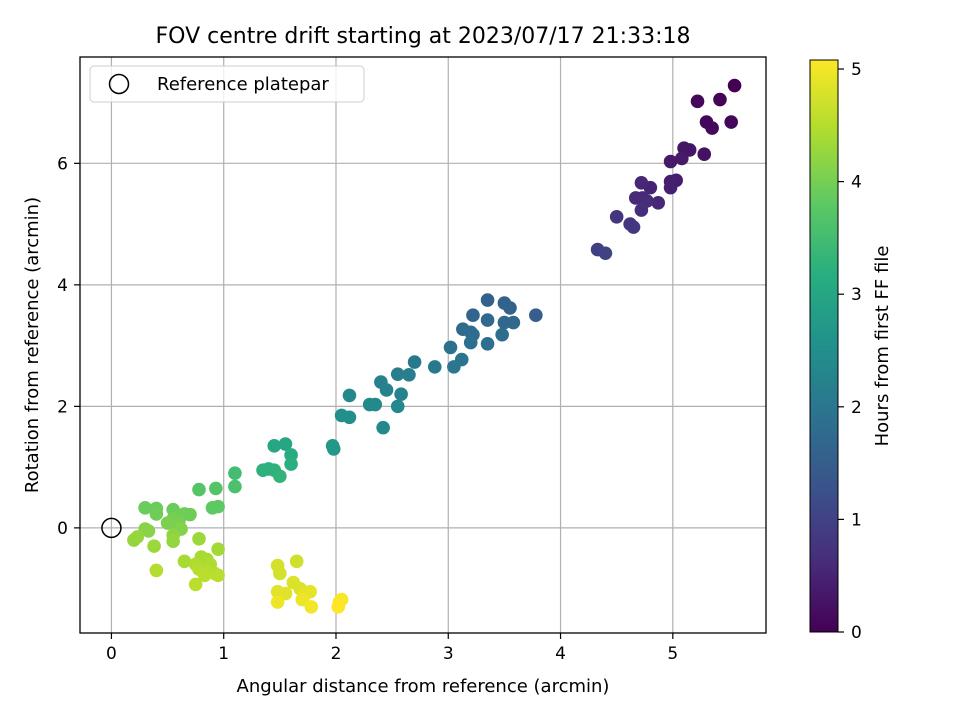  What do you see at coordinates (32, 345) in the screenshot?
I see `y-axis-label: Rotation from reference (arcmin)` at bounding box center [32, 345].